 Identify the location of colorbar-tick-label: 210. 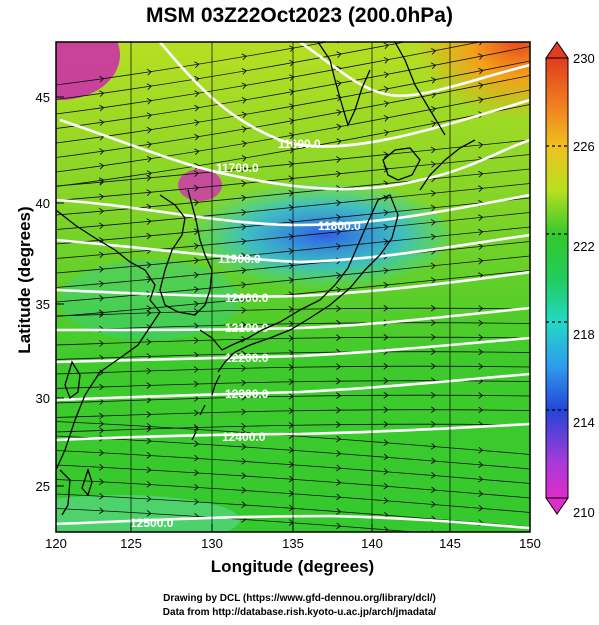
(584, 512).